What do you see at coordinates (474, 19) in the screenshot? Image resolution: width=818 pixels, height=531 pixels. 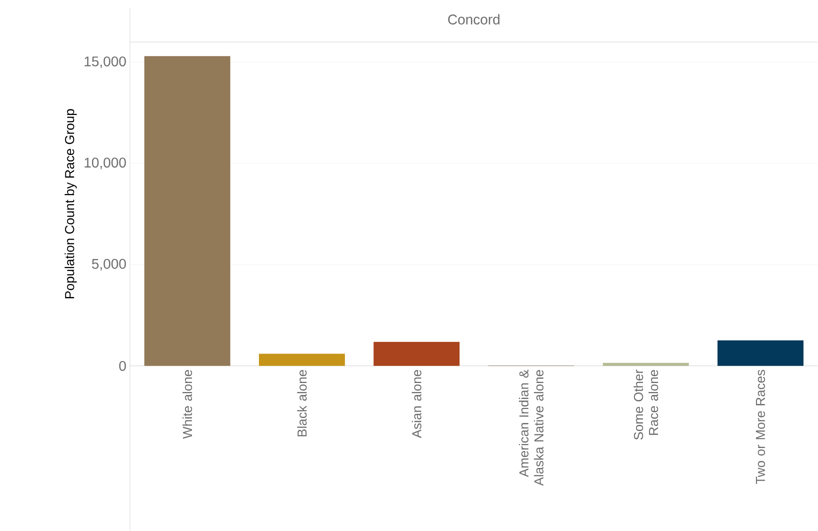 I see `chart-title: Concord` at bounding box center [474, 19].